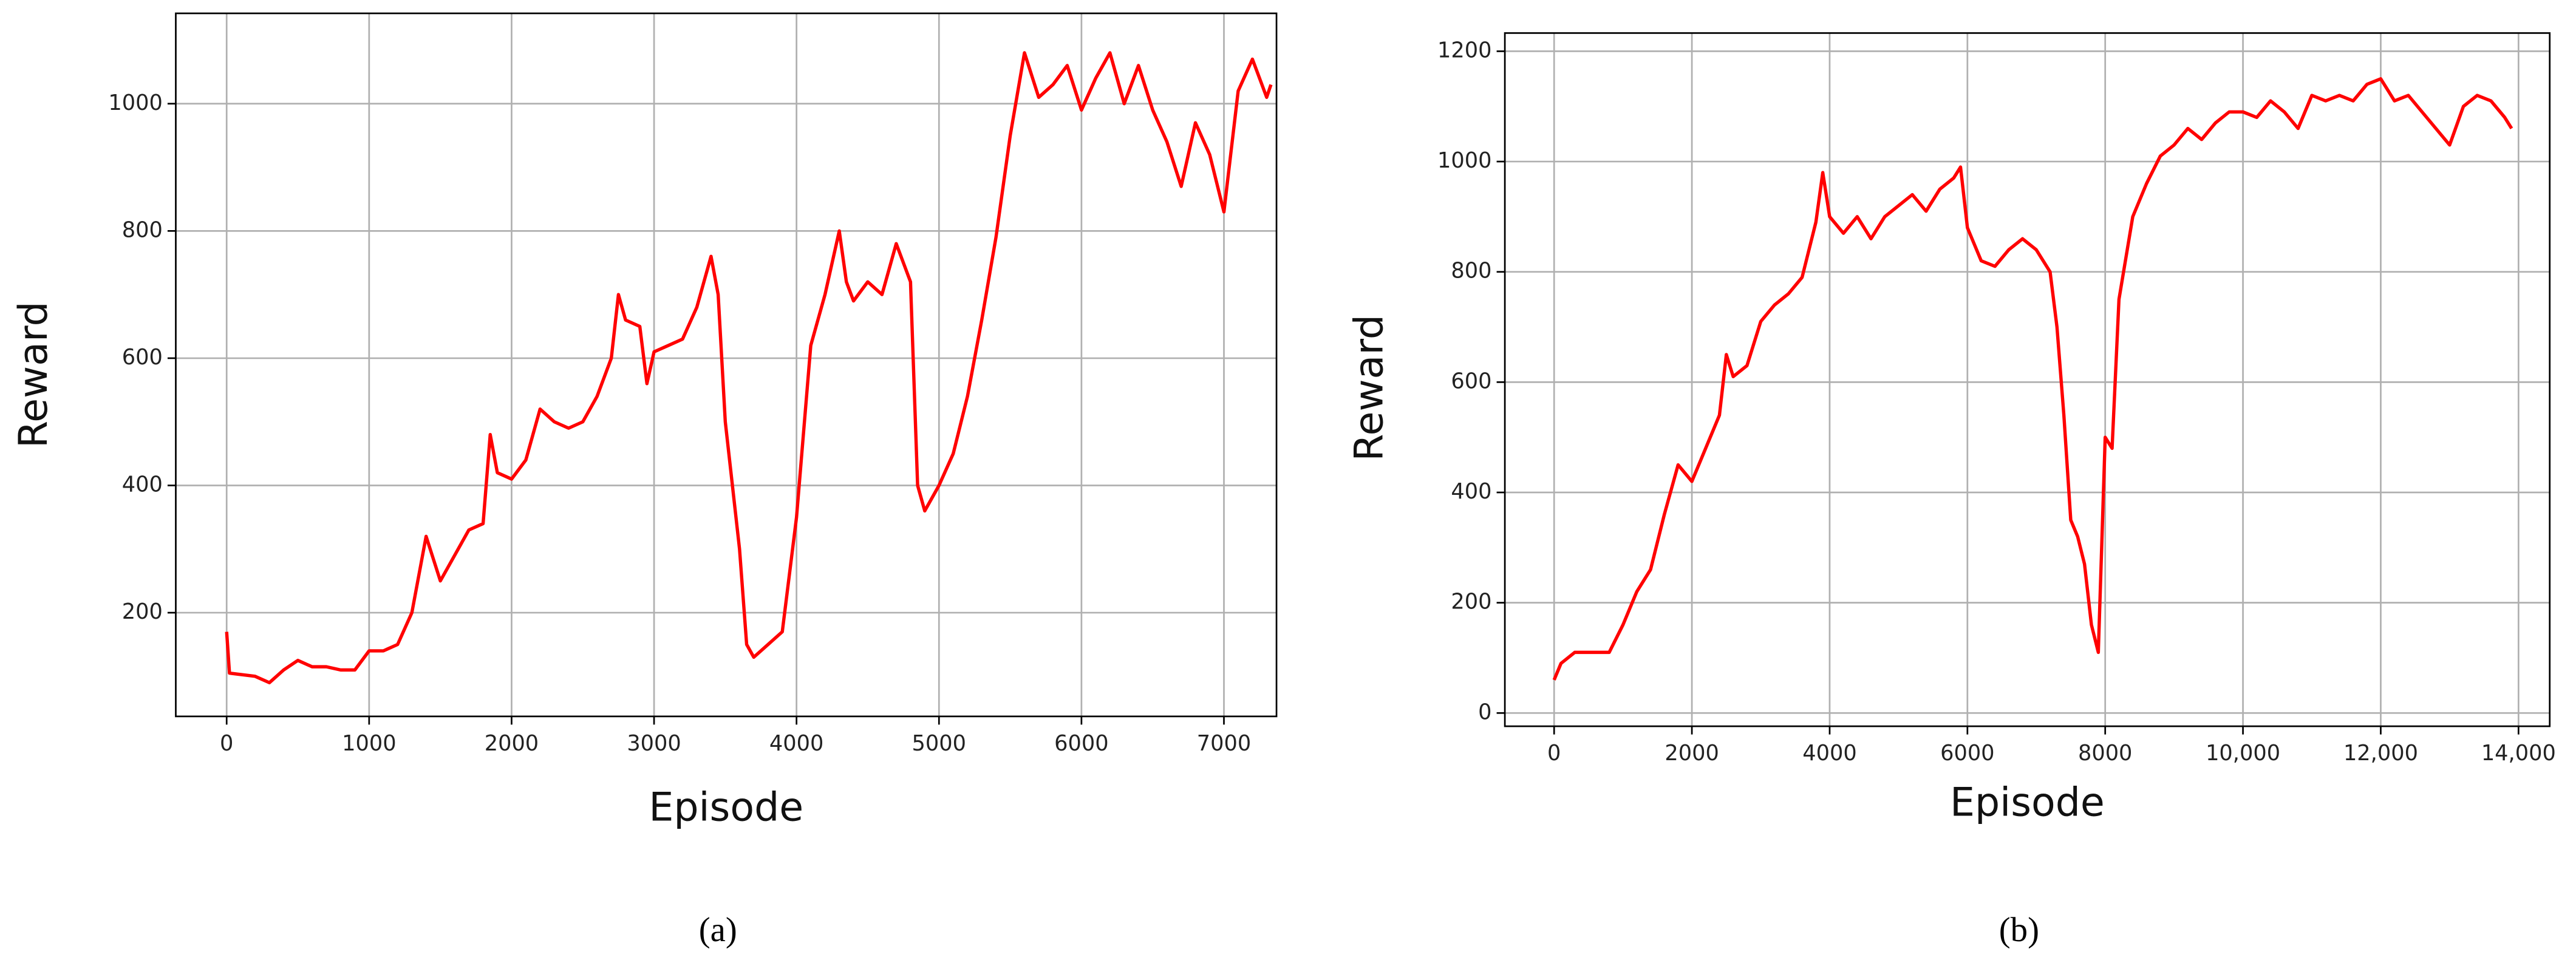 This screenshot has width=2576, height=963. What do you see at coordinates (2105, 753) in the screenshot?
I see `x-tick-label: 8000` at bounding box center [2105, 753].